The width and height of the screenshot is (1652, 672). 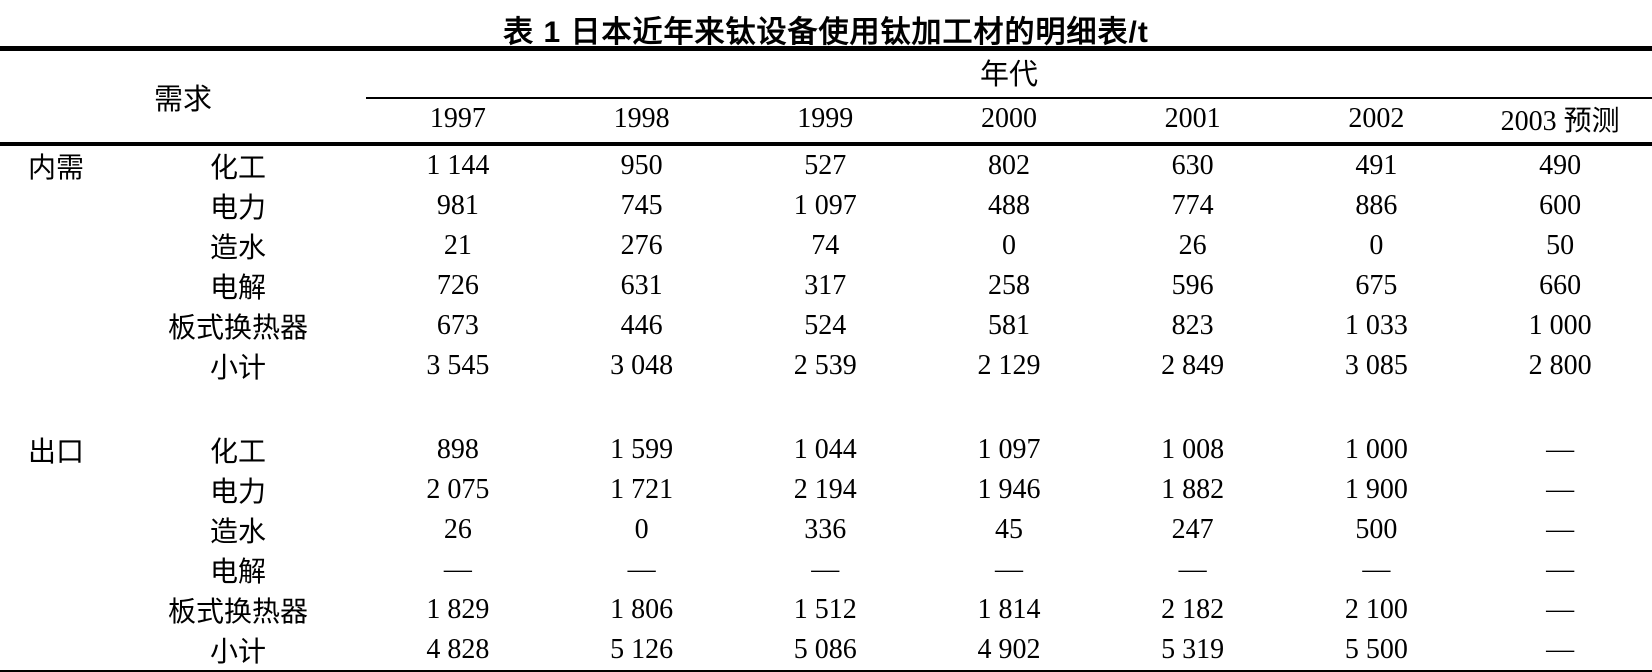 What do you see at coordinates (457, 245) in the screenshot?
I see `value-cell: 21` at bounding box center [457, 245].